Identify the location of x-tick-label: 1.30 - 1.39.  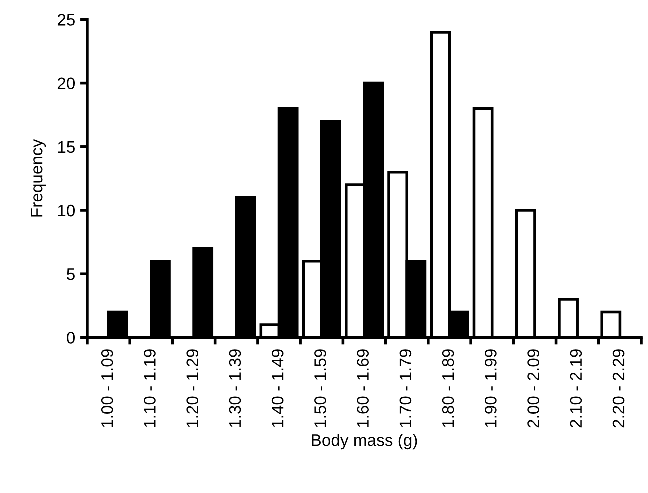
(235, 389).